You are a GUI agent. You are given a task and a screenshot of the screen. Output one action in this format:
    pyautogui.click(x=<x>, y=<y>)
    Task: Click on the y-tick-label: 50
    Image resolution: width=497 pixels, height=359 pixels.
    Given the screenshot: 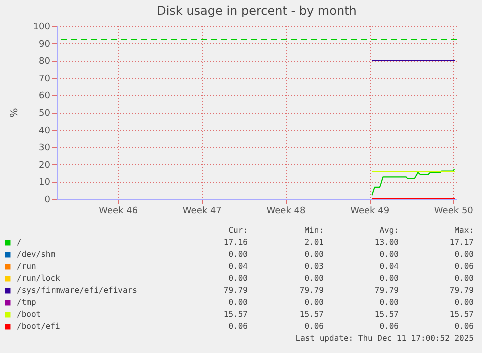 What is the action you would take?
    pyautogui.click(x=45, y=114)
    